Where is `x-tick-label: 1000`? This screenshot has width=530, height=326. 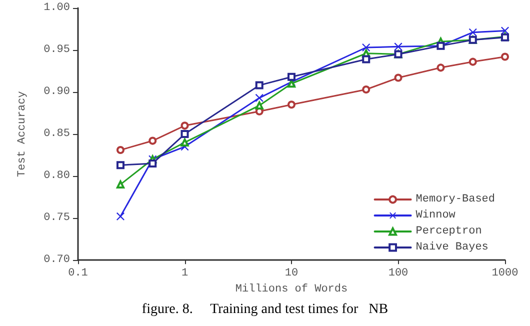 x-tick-label: 1000 is located at coordinates (505, 274).